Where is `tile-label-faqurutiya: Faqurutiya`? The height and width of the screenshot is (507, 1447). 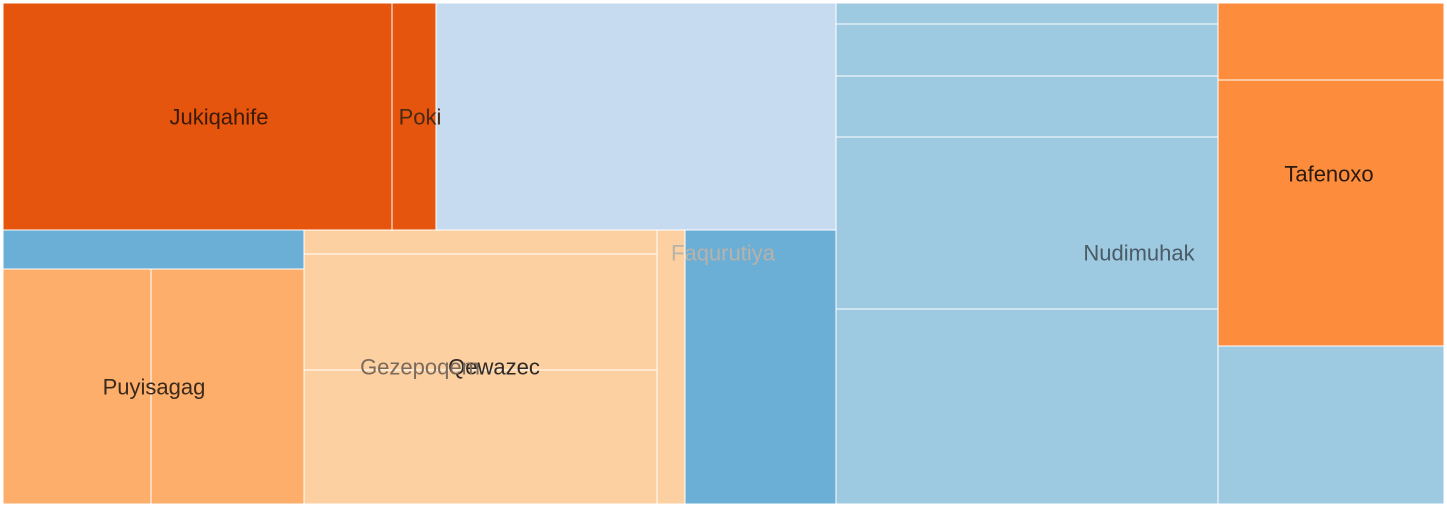
tile-label-faqurutiya: Faqurutiya is located at coordinates (723, 253).